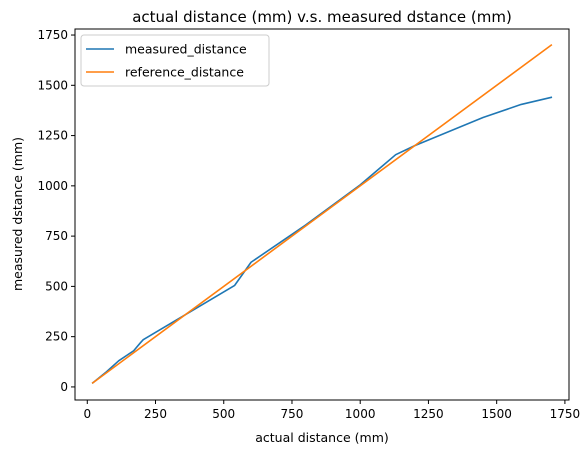 The image size is (588, 460). What do you see at coordinates (496, 414) in the screenshot?
I see `x-tick-label: 1500` at bounding box center [496, 414].